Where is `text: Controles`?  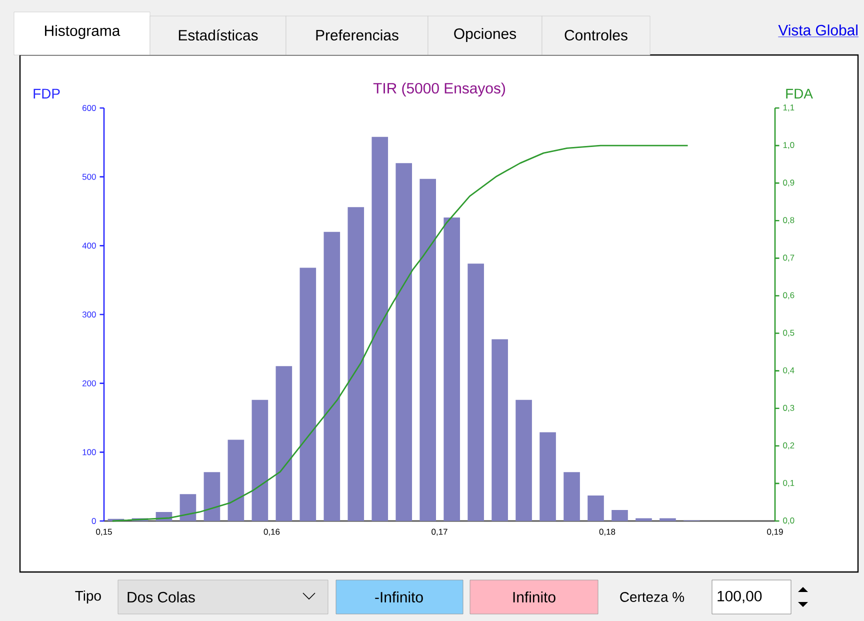
text: Controles is located at coordinates (596, 35).